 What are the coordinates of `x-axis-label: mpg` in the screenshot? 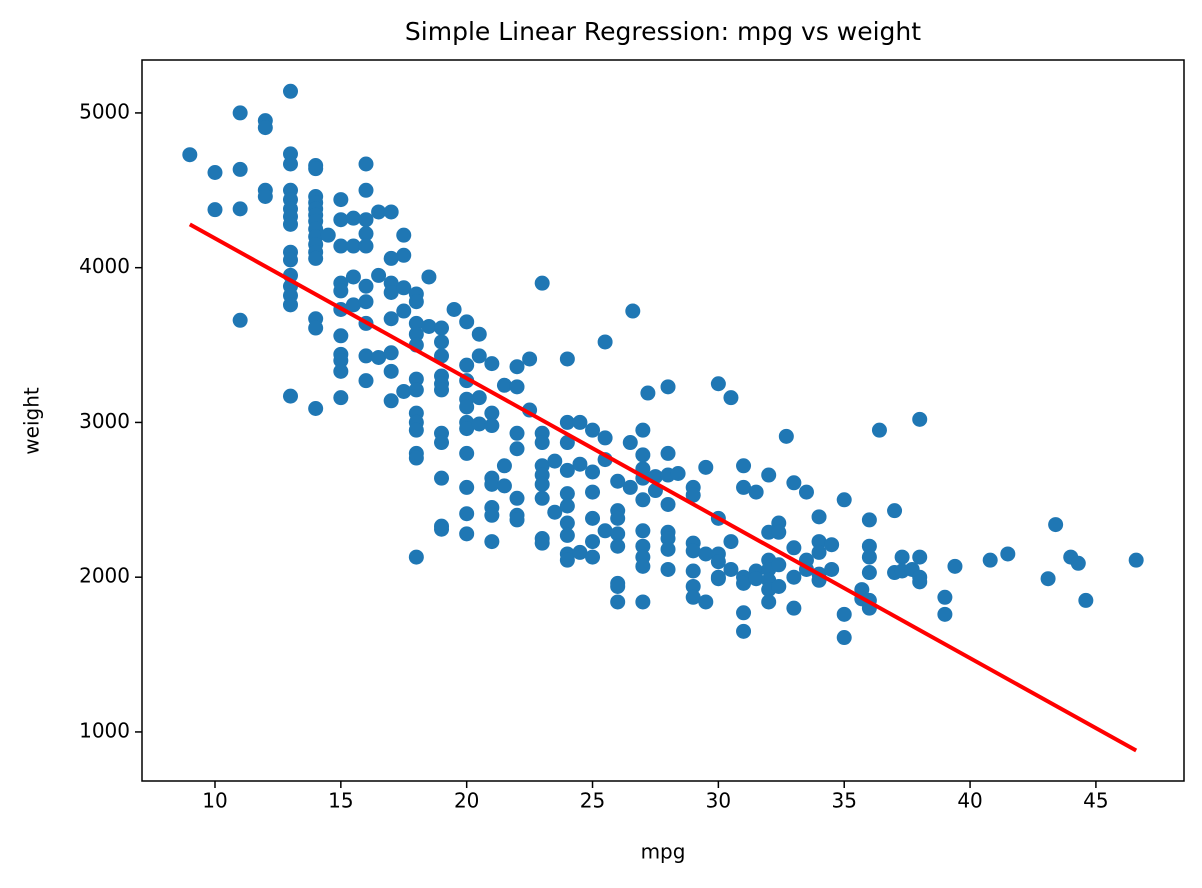 It's located at (663, 852).